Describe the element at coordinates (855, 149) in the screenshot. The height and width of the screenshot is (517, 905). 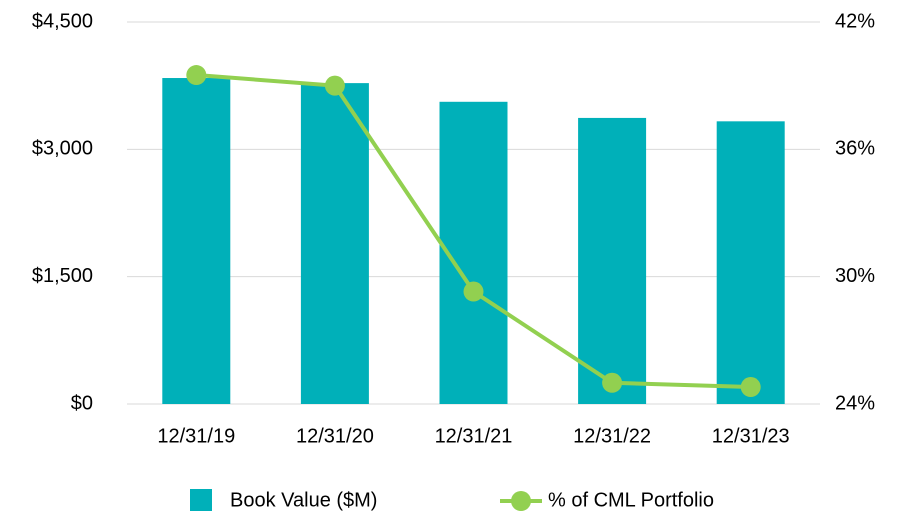
I see `y2-tick-label: 36%` at that location.